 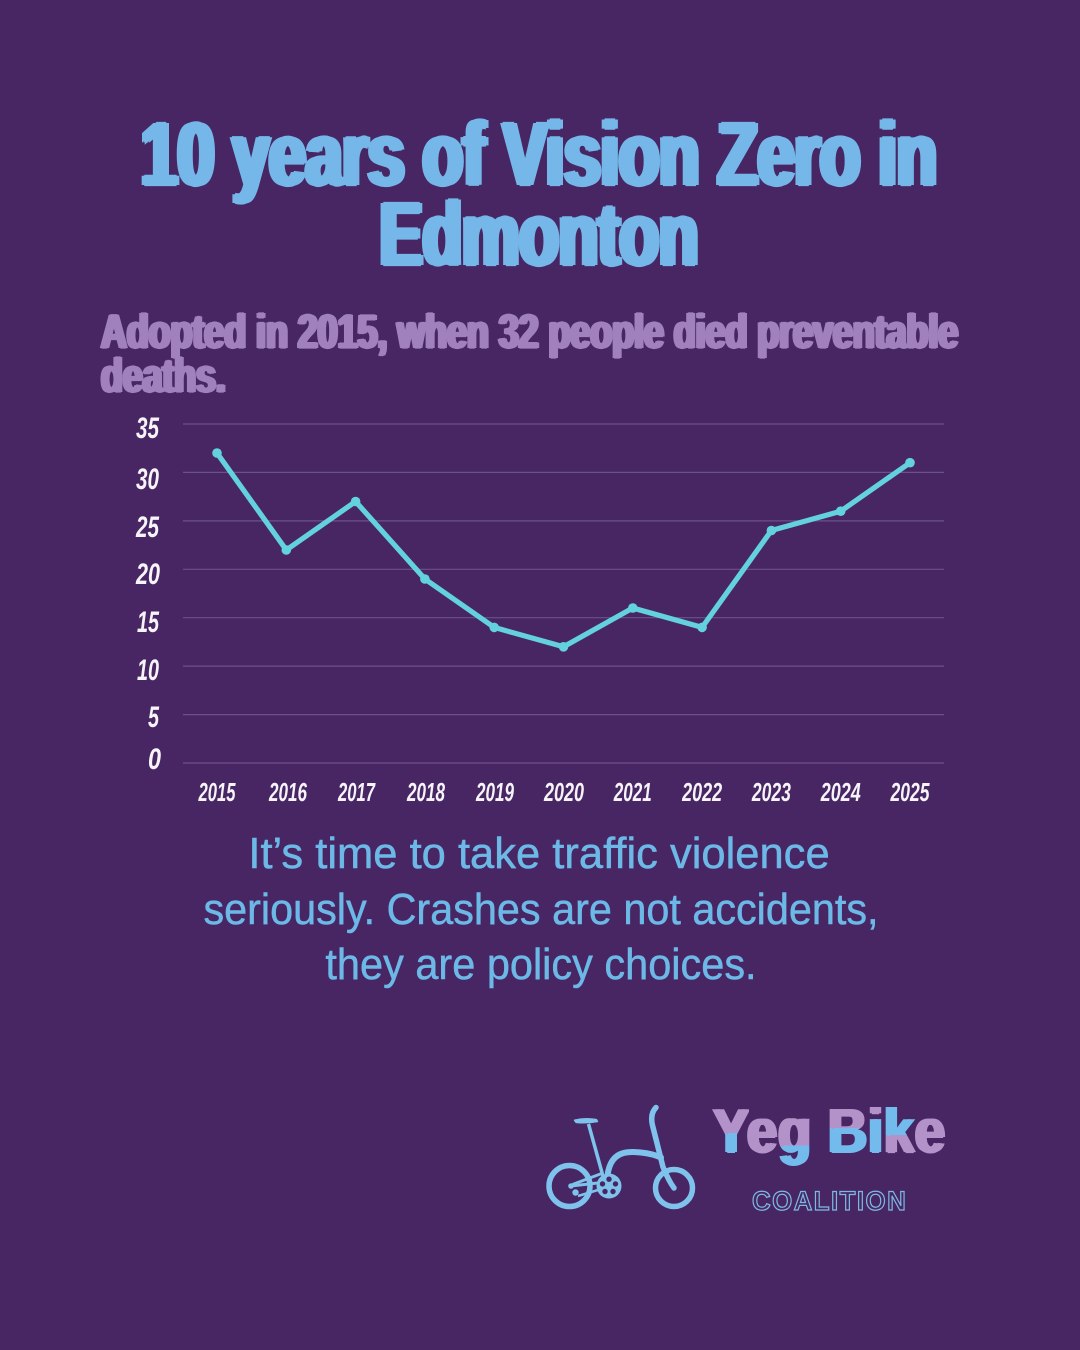 What do you see at coordinates (148, 670) in the screenshot?
I see `svg-text: 10` at bounding box center [148, 670].